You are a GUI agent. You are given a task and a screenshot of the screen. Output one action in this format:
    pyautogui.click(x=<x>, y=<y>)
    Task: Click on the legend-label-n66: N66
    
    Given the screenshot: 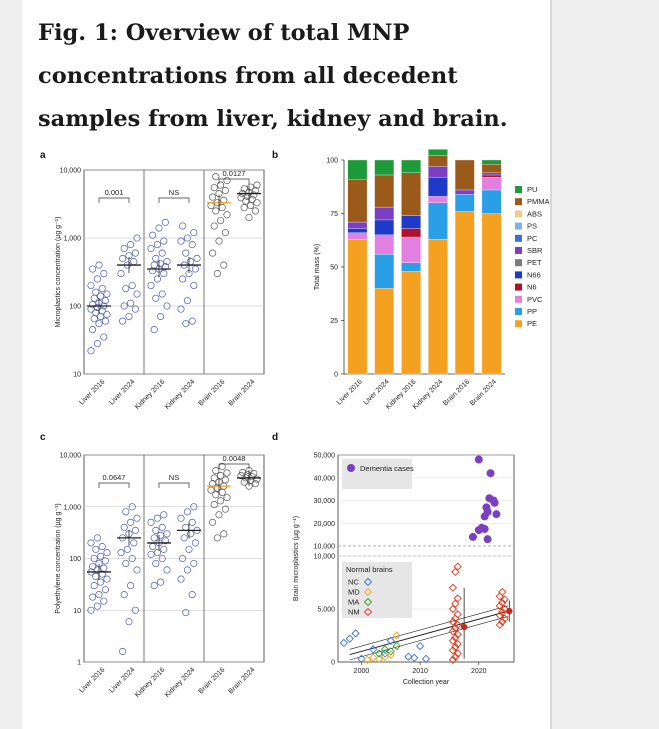 What is the action you would take?
    pyautogui.click(x=534, y=274)
    